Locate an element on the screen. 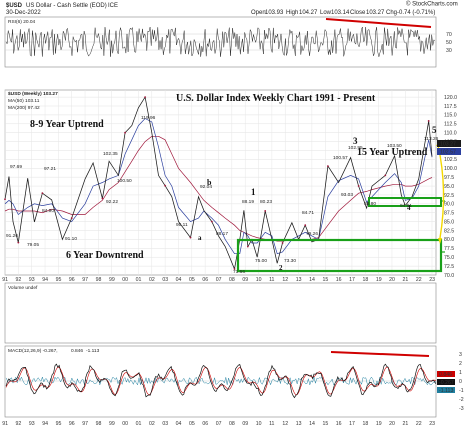 The width and height of the screenshot is (474, 434). x-tick-label: 92 is located at coordinates (19, 280).